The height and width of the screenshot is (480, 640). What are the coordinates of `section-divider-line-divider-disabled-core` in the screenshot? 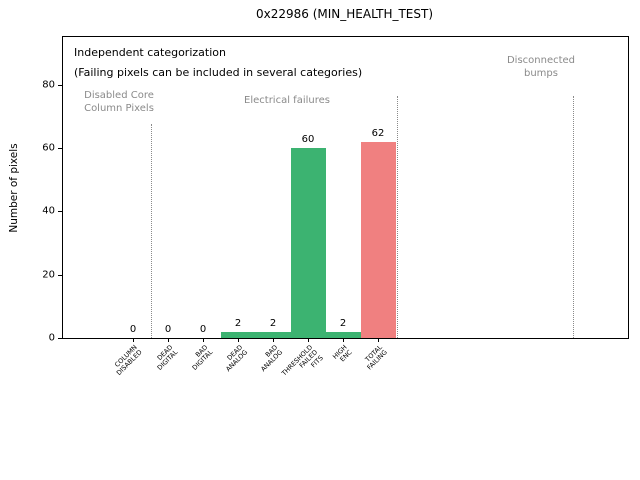 It's located at (151, 231).